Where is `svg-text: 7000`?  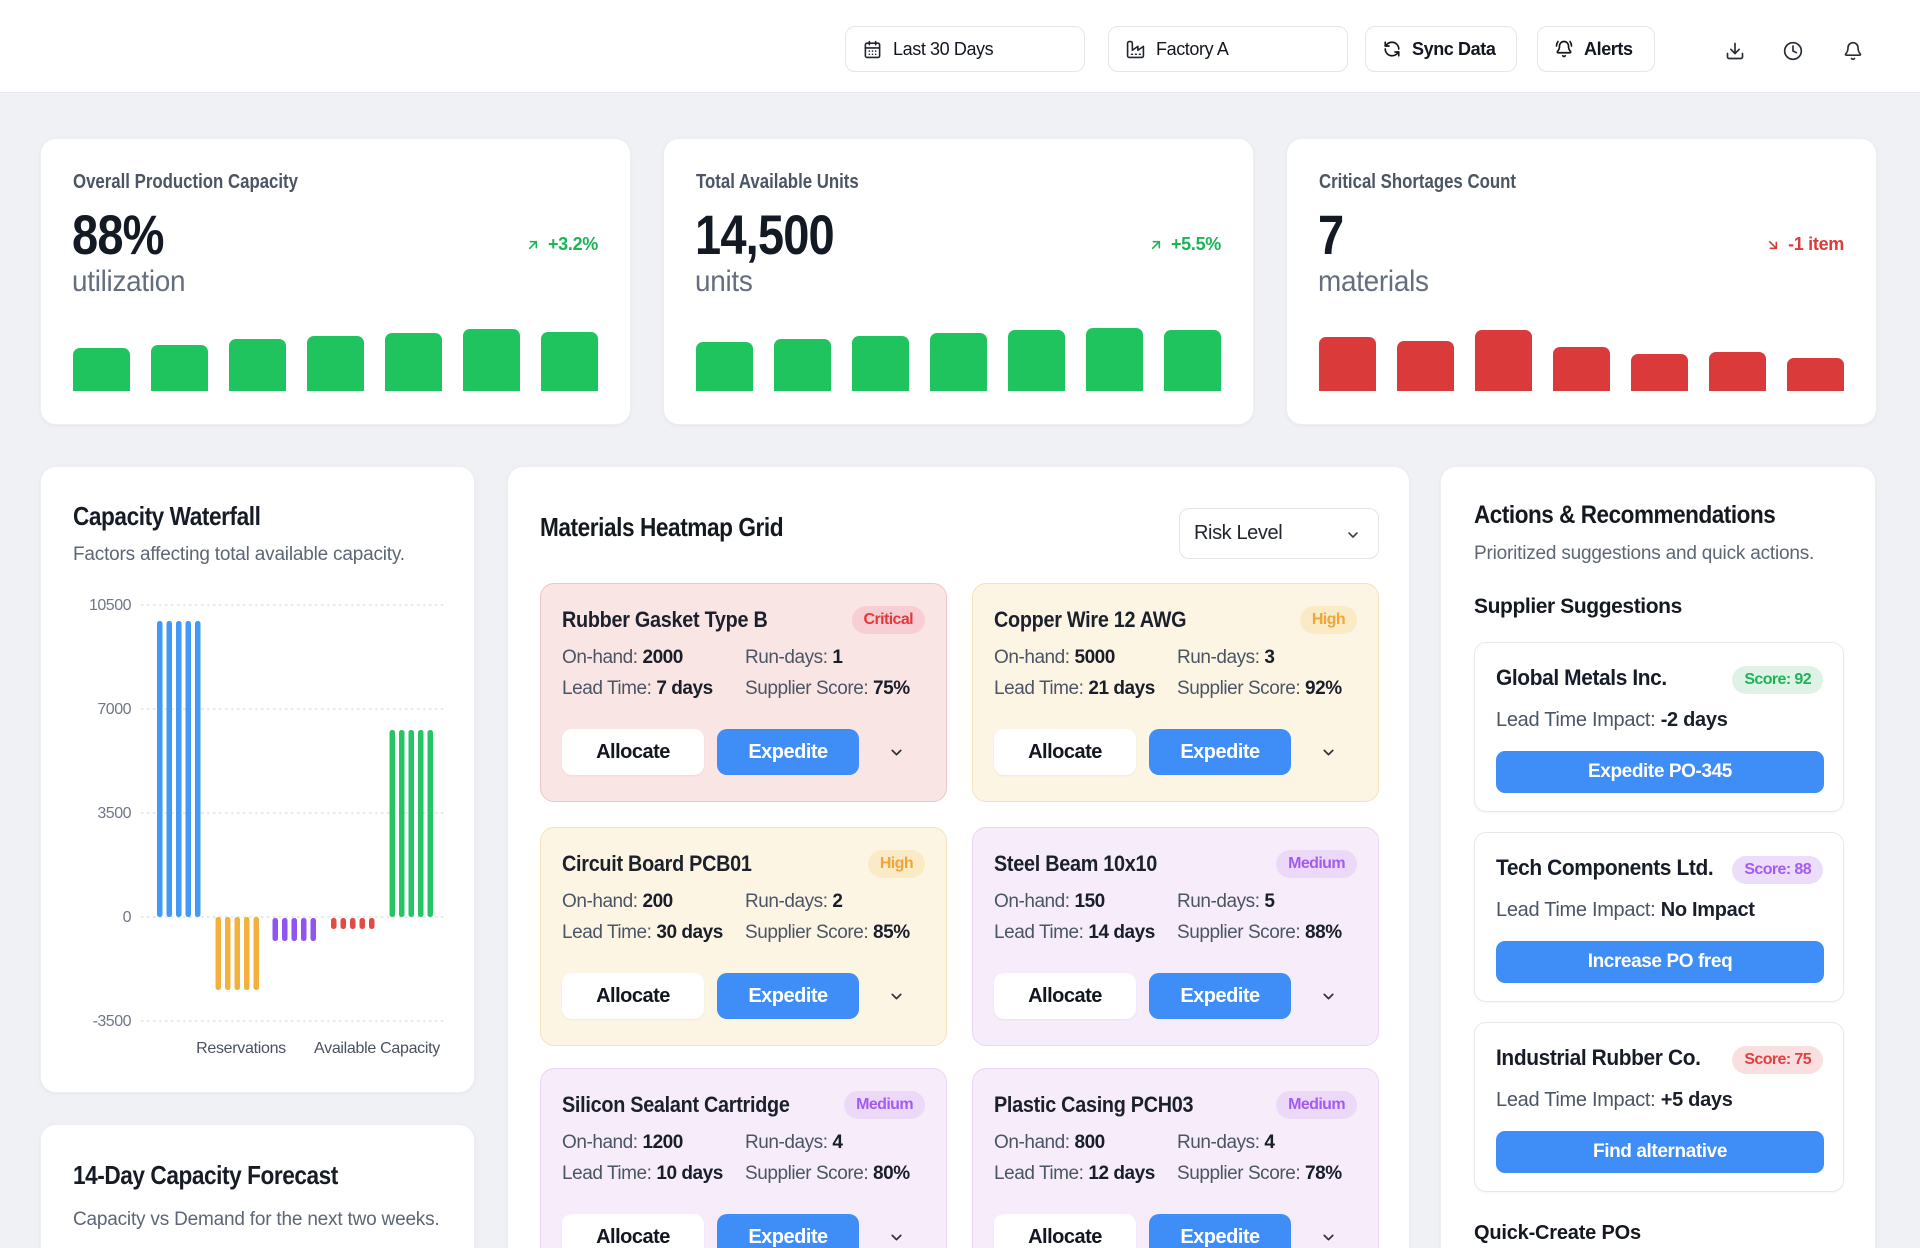 svg-text: 7000 is located at coordinates (114, 709).